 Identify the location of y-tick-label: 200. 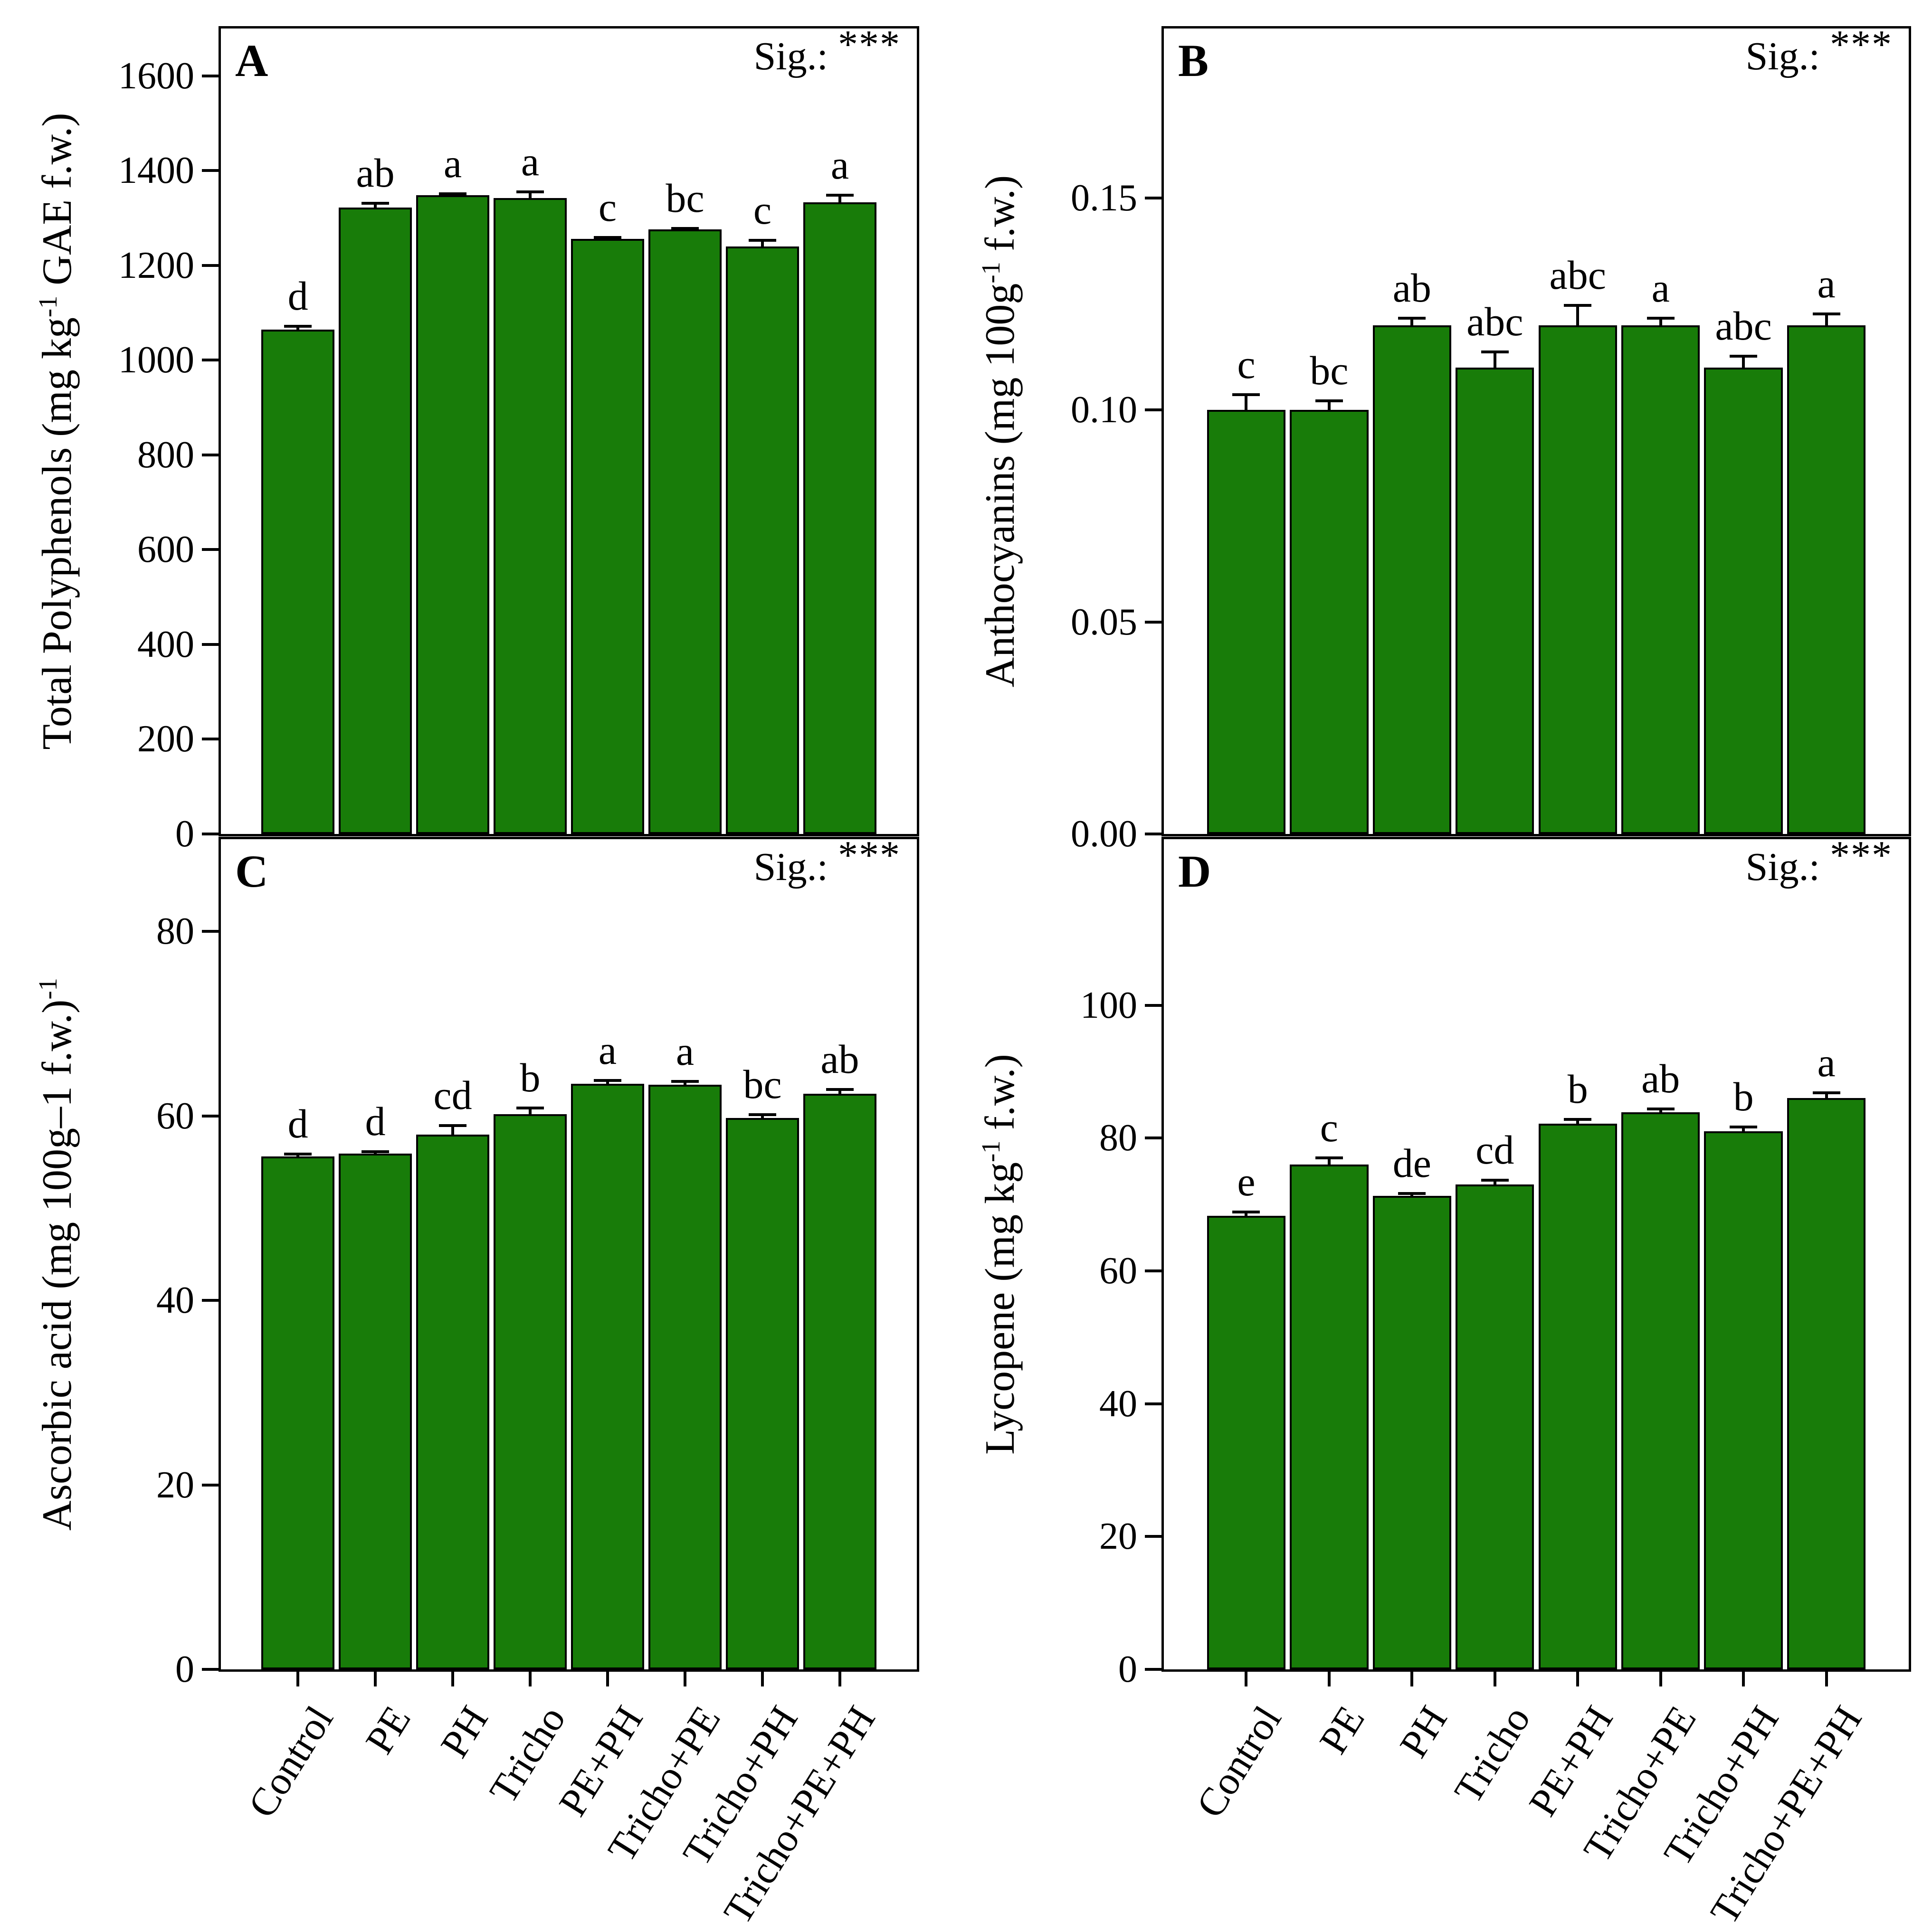
(165, 739).